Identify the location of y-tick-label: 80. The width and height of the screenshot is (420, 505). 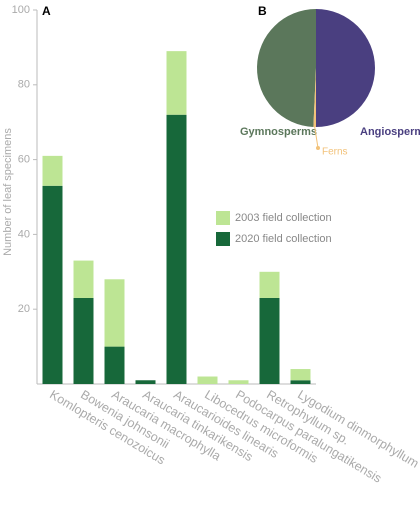
(24, 85).